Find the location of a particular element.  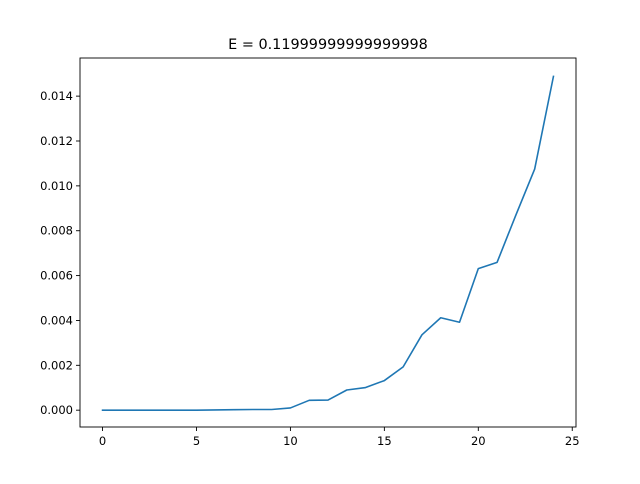

x-tick-label: 20 is located at coordinates (478, 441).